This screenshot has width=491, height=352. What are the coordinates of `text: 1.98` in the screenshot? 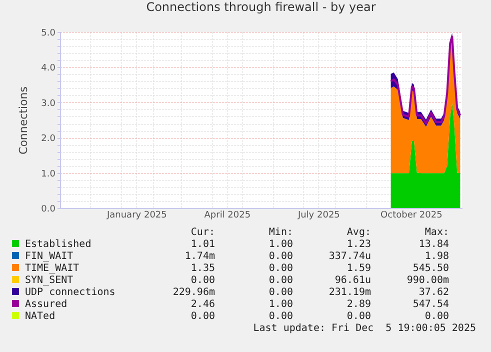 It's located at (436, 257).